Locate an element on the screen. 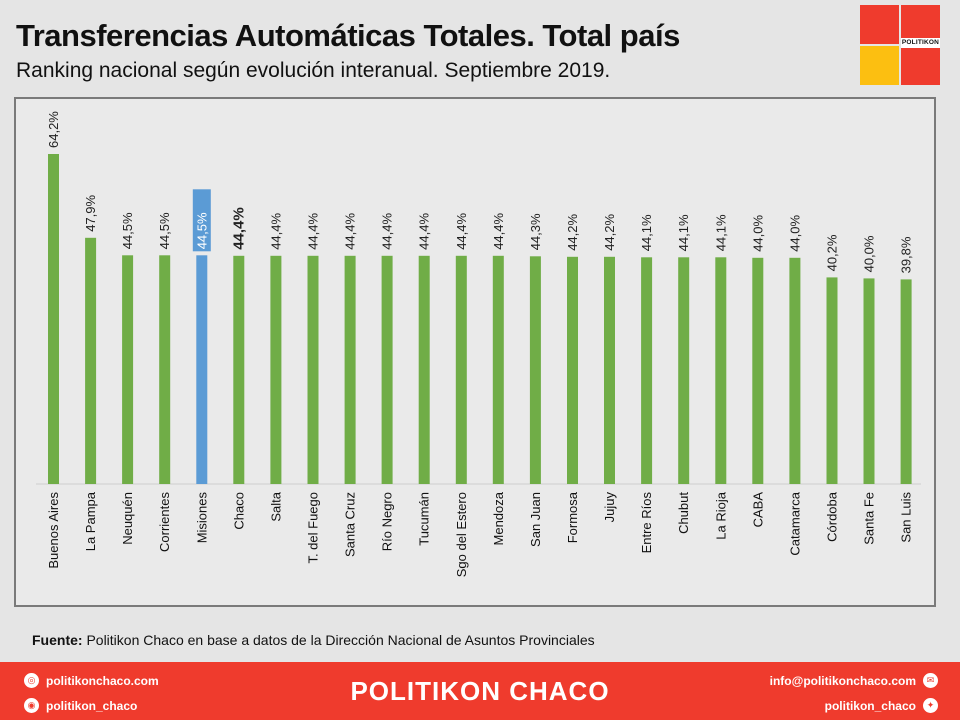 Image resolution: width=960 pixels, height=720 pixels. footer-email: info@politikonchaco.com ✉ is located at coordinates (854, 680).